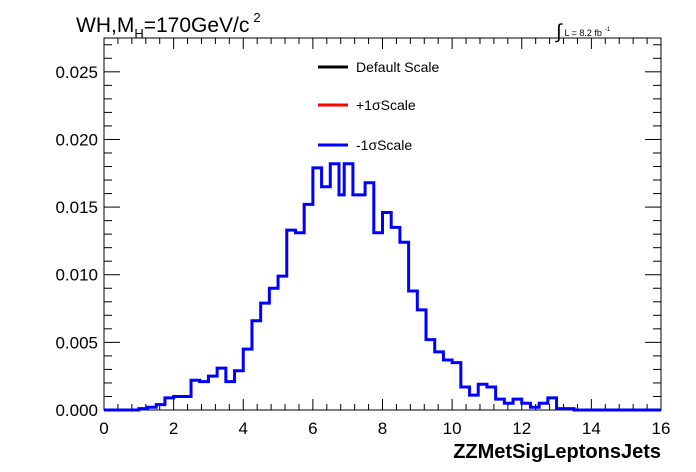  I want to click on x-tick-label: 6, so click(312, 428).